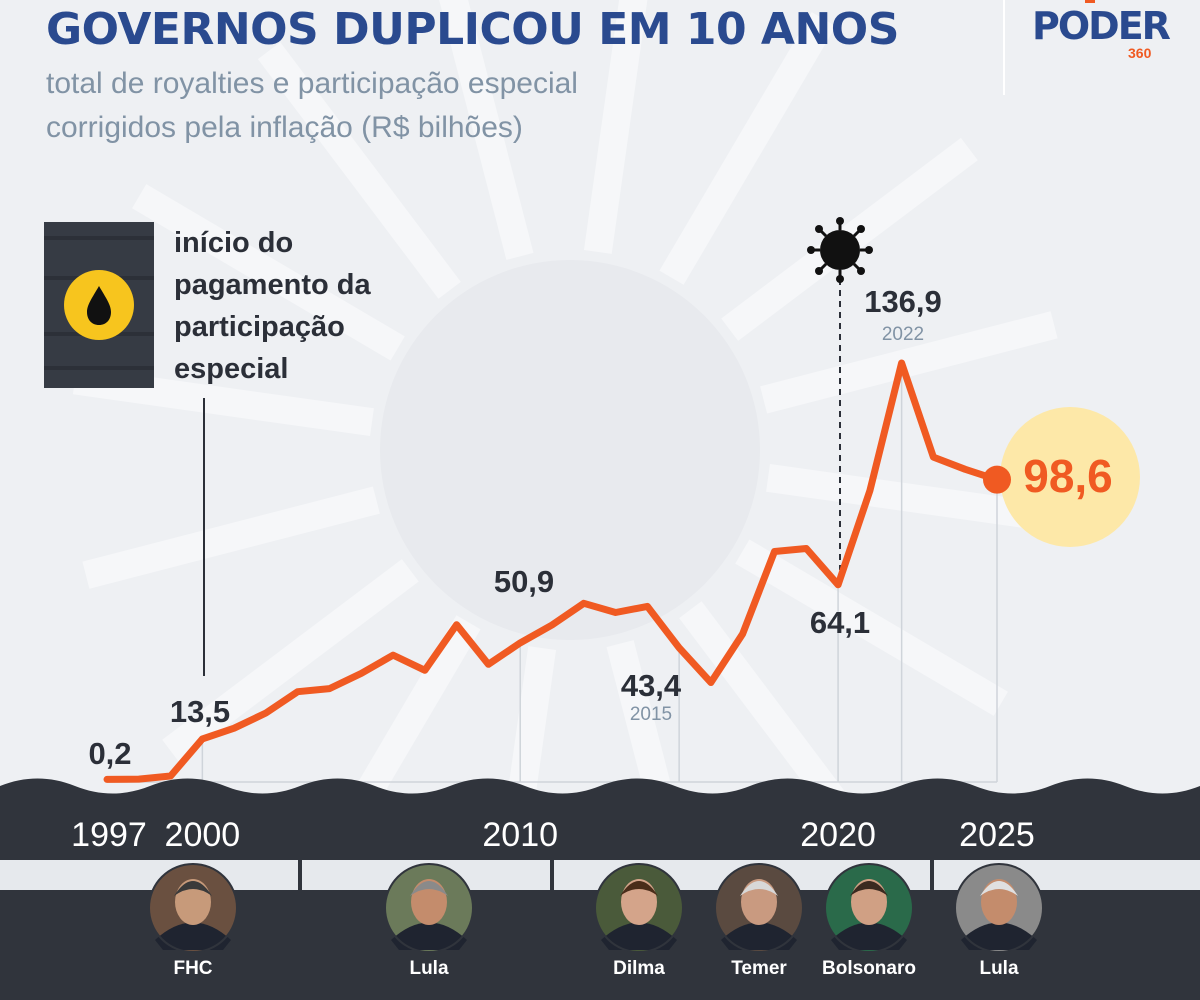 Image resolution: width=1200 pixels, height=1000 pixels. Describe the element at coordinates (99, 305) in the screenshot. I see `oil-drop-icon` at that location.